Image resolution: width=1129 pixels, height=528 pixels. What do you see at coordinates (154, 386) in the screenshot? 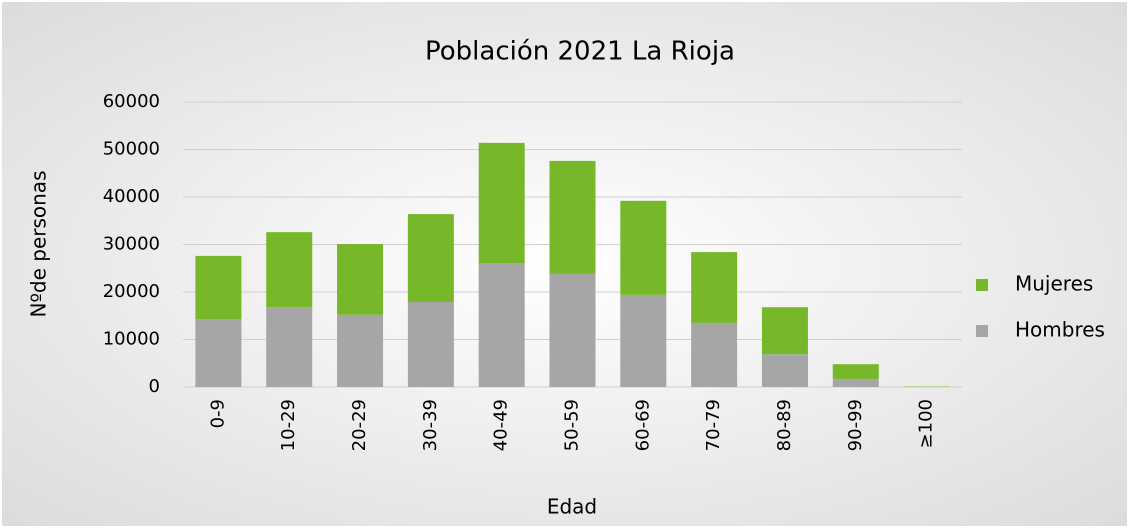
I see `y-tick-label: 0` at bounding box center [154, 386].